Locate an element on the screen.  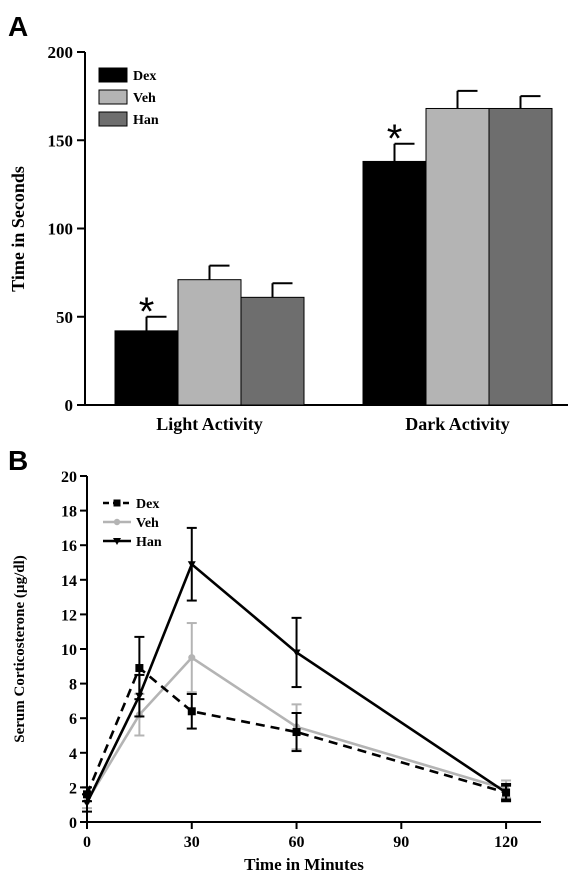
x-tick-label: 30 is located at coordinates (192, 842).